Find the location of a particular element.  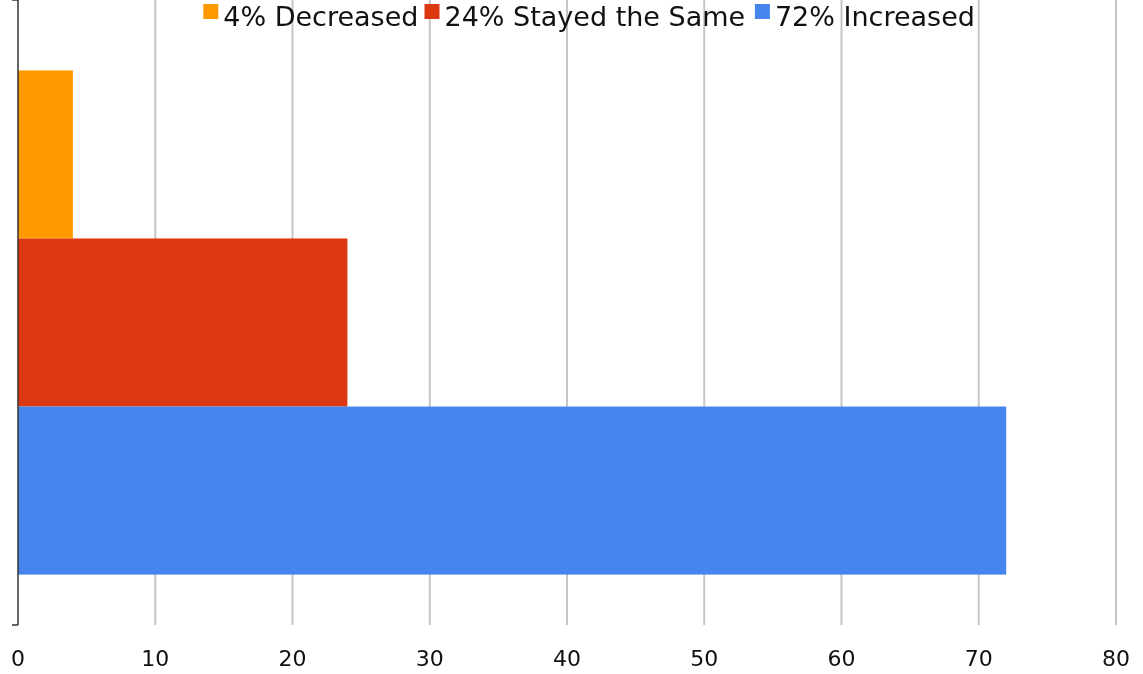

x-tick-label: 40 is located at coordinates (567, 658).